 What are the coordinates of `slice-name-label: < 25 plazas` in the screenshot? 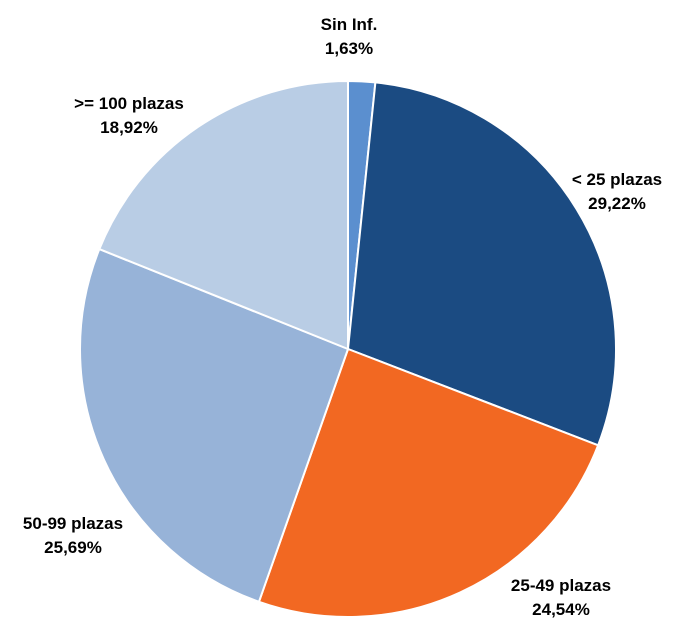 It's located at (617, 179).